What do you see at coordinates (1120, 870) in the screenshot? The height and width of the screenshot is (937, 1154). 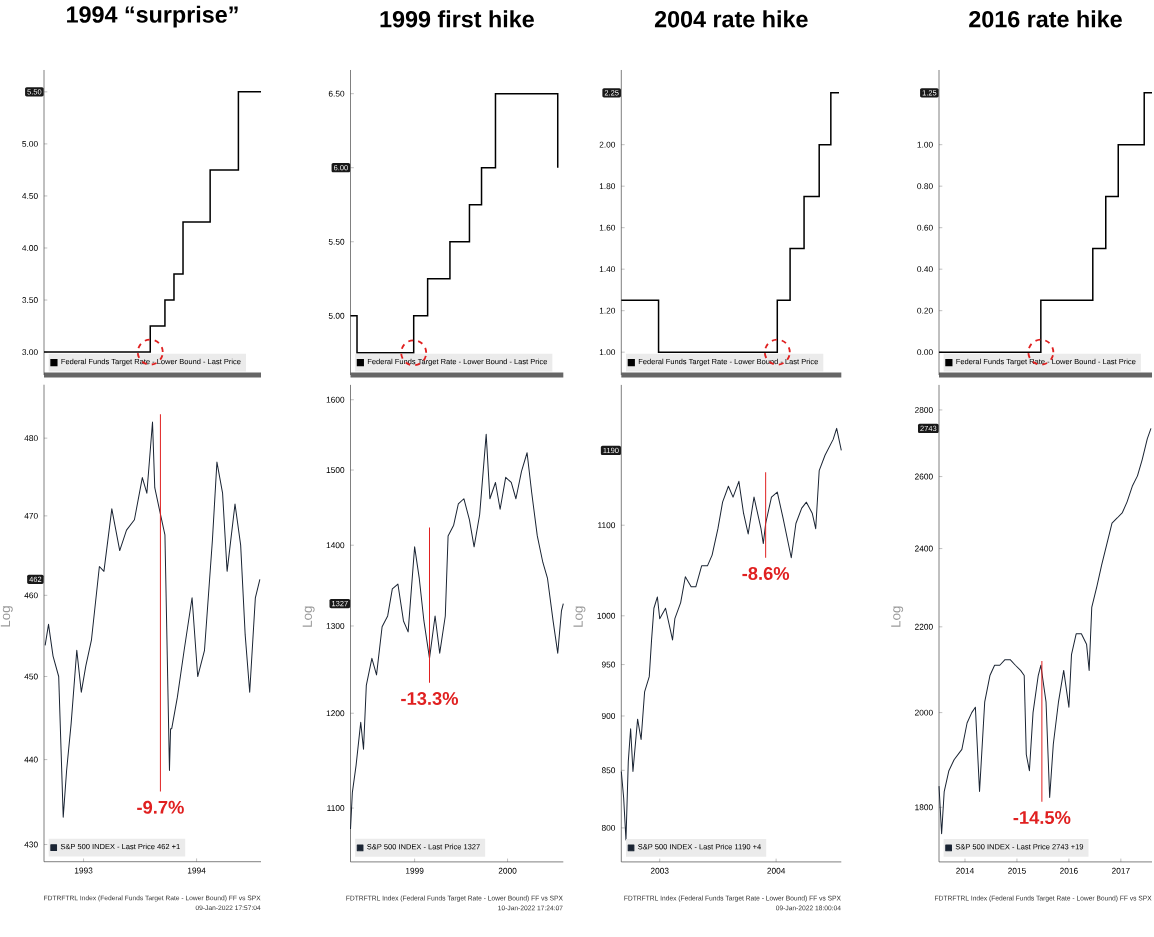 I see `x-tick-label: 2017` at bounding box center [1120, 870].